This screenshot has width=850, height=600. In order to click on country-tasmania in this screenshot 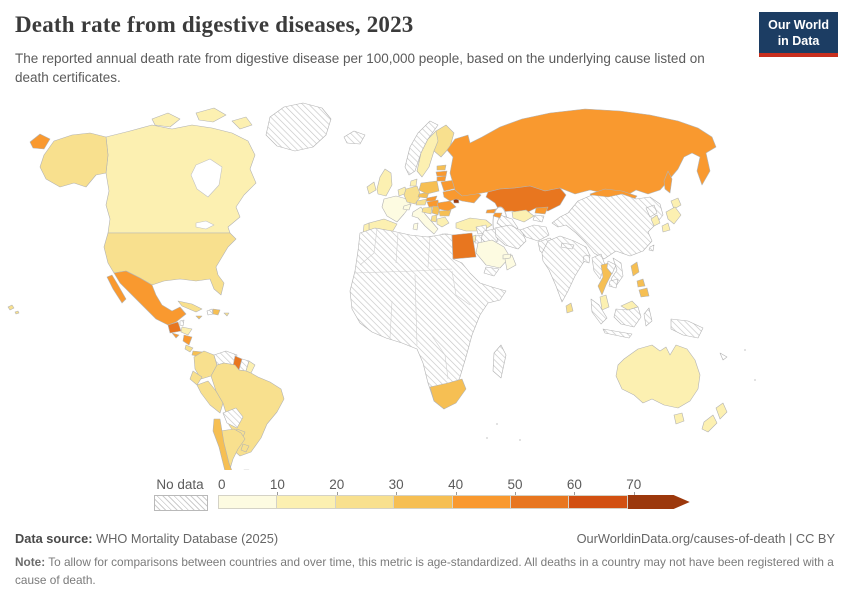, I will do `click(679, 418)`.